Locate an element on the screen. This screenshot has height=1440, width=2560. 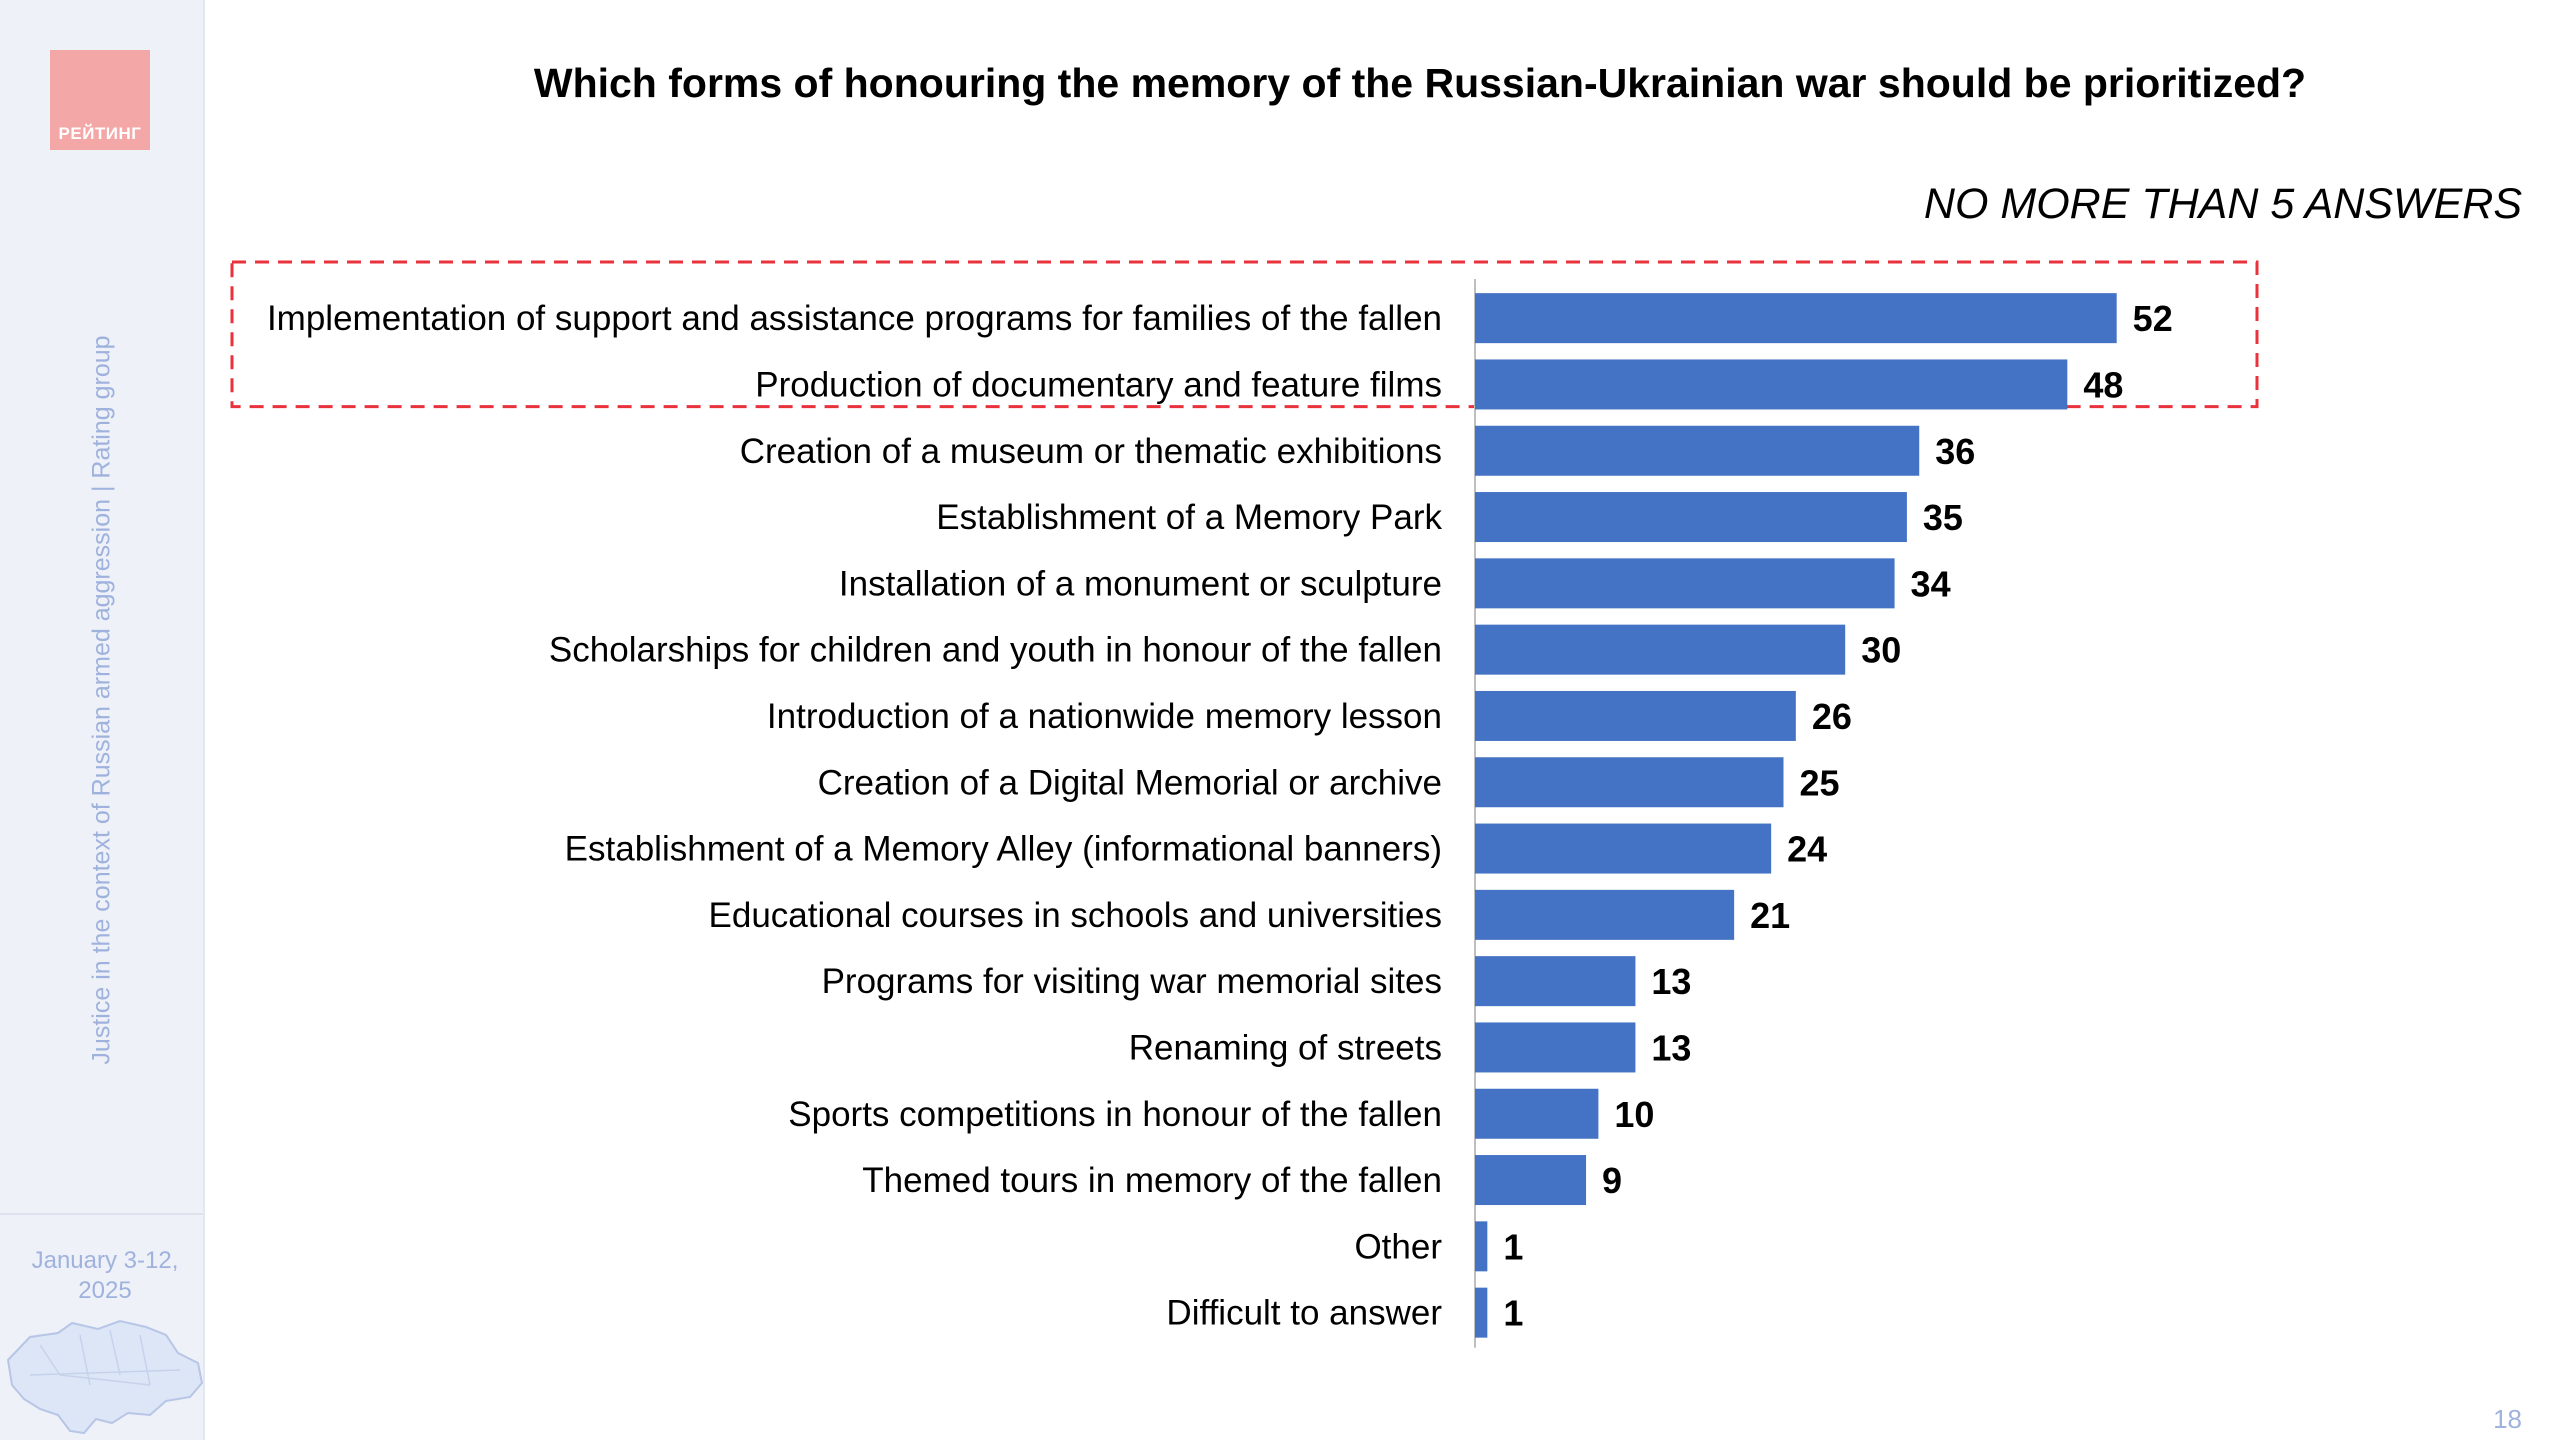
data-label: 9 is located at coordinates (1612, 1180).